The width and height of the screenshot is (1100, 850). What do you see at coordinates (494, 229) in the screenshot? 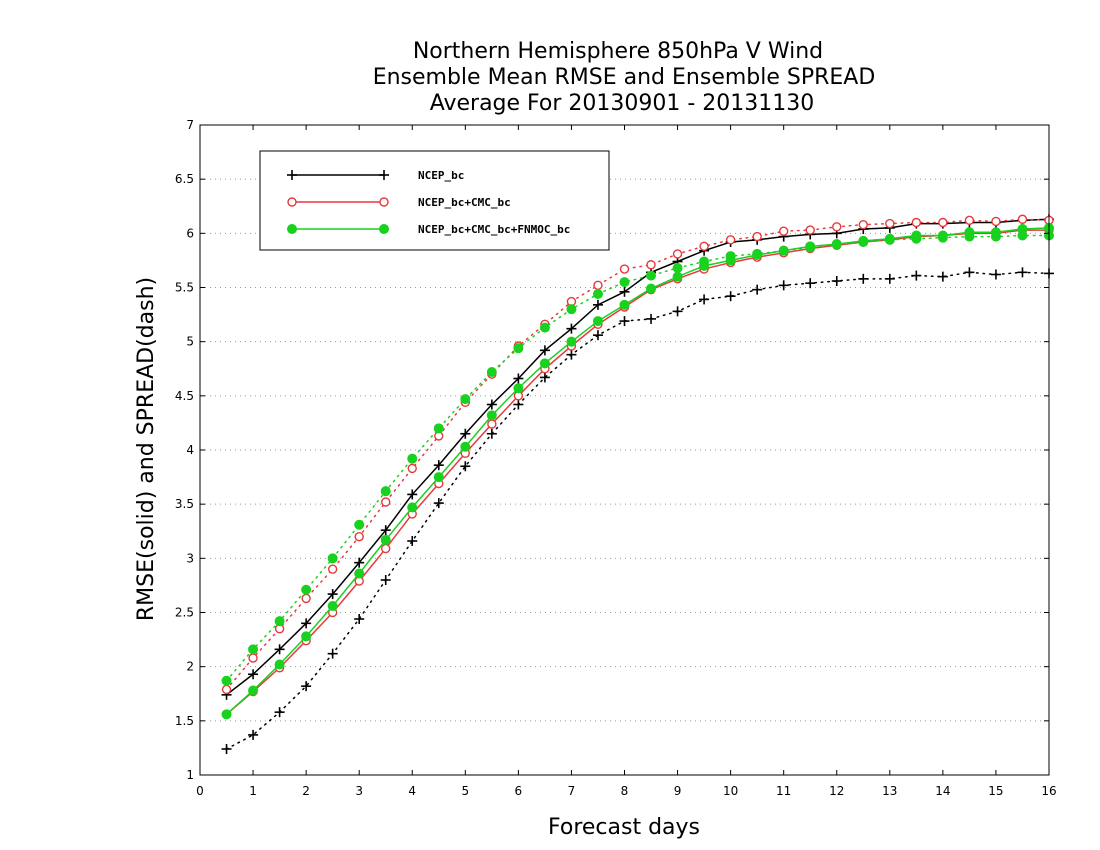
I see `legend-label: NCEP_bc+CMC_bc+FNMOC_bc` at bounding box center [494, 229].